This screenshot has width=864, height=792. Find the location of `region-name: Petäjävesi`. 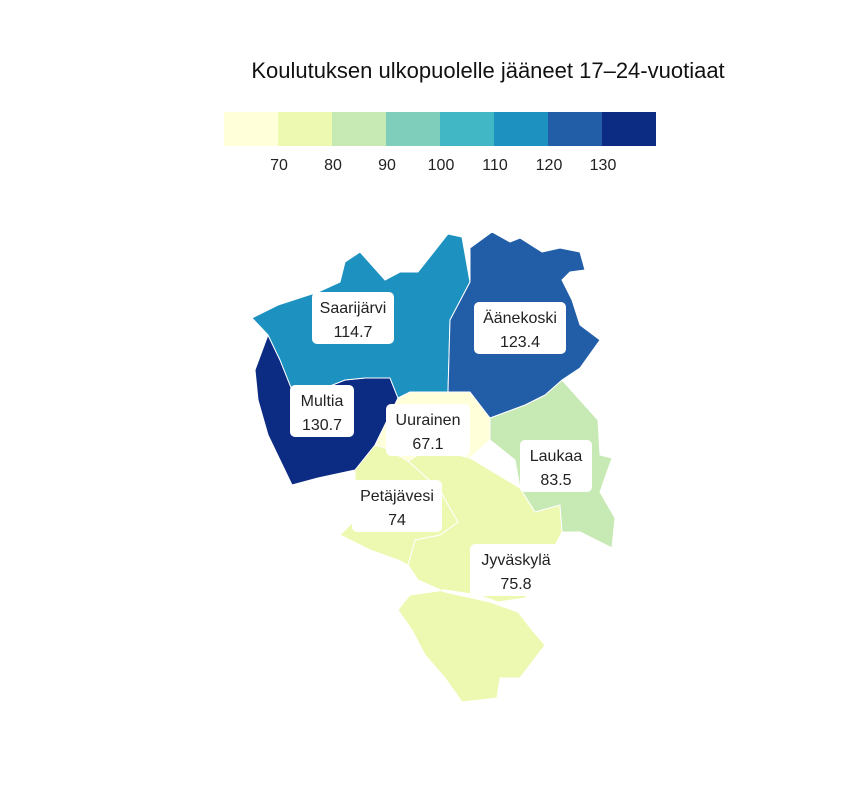

region-name: Petäjävesi is located at coordinates (397, 496).